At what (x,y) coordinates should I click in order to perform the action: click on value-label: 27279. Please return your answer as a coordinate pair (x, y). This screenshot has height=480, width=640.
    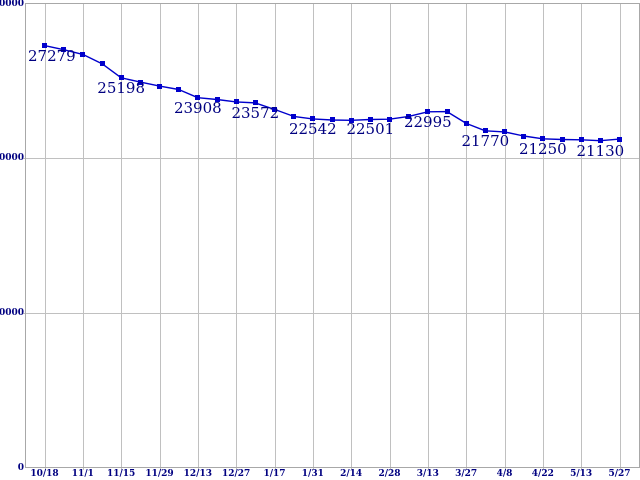
    Looking at the image, I should click on (52, 55).